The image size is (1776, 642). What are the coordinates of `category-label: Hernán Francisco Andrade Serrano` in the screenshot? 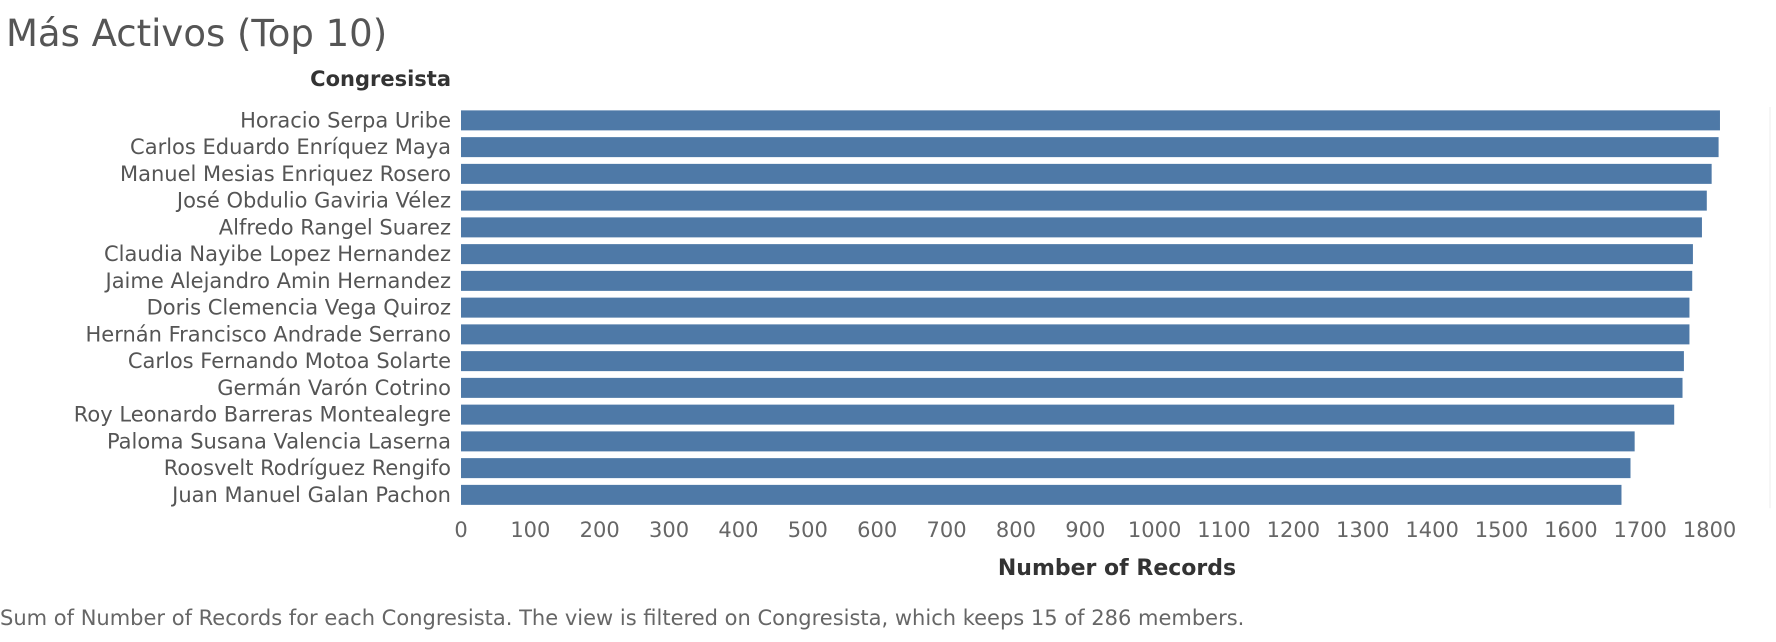 It's located at (268, 334).